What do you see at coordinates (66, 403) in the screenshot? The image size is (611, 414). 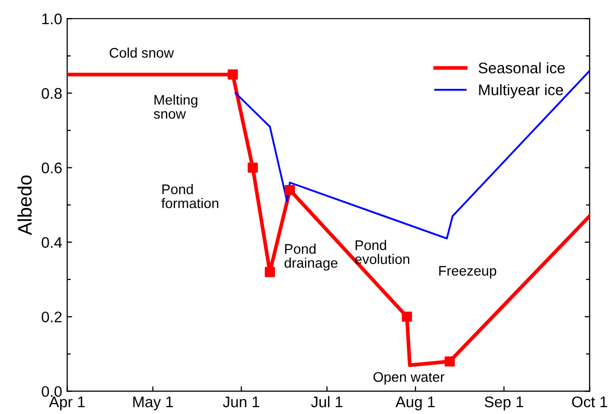 I see `x-tick-label: Apr 1` at bounding box center [66, 403].